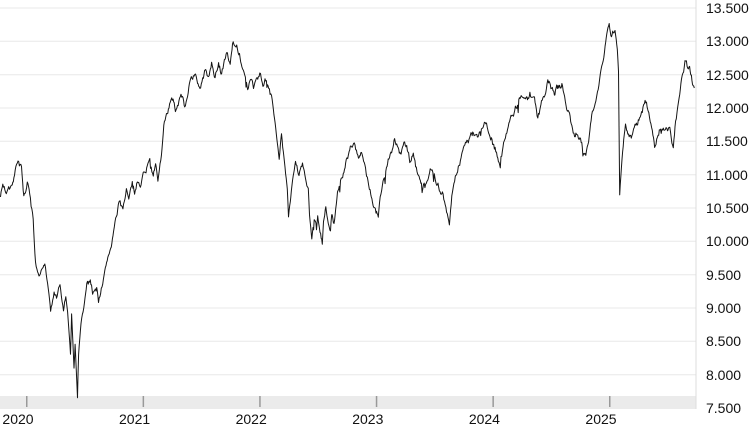  What do you see at coordinates (727, 41) in the screenshot?
I see `y-axis-tick-label: 13.000` at bounding box center [727, 41].